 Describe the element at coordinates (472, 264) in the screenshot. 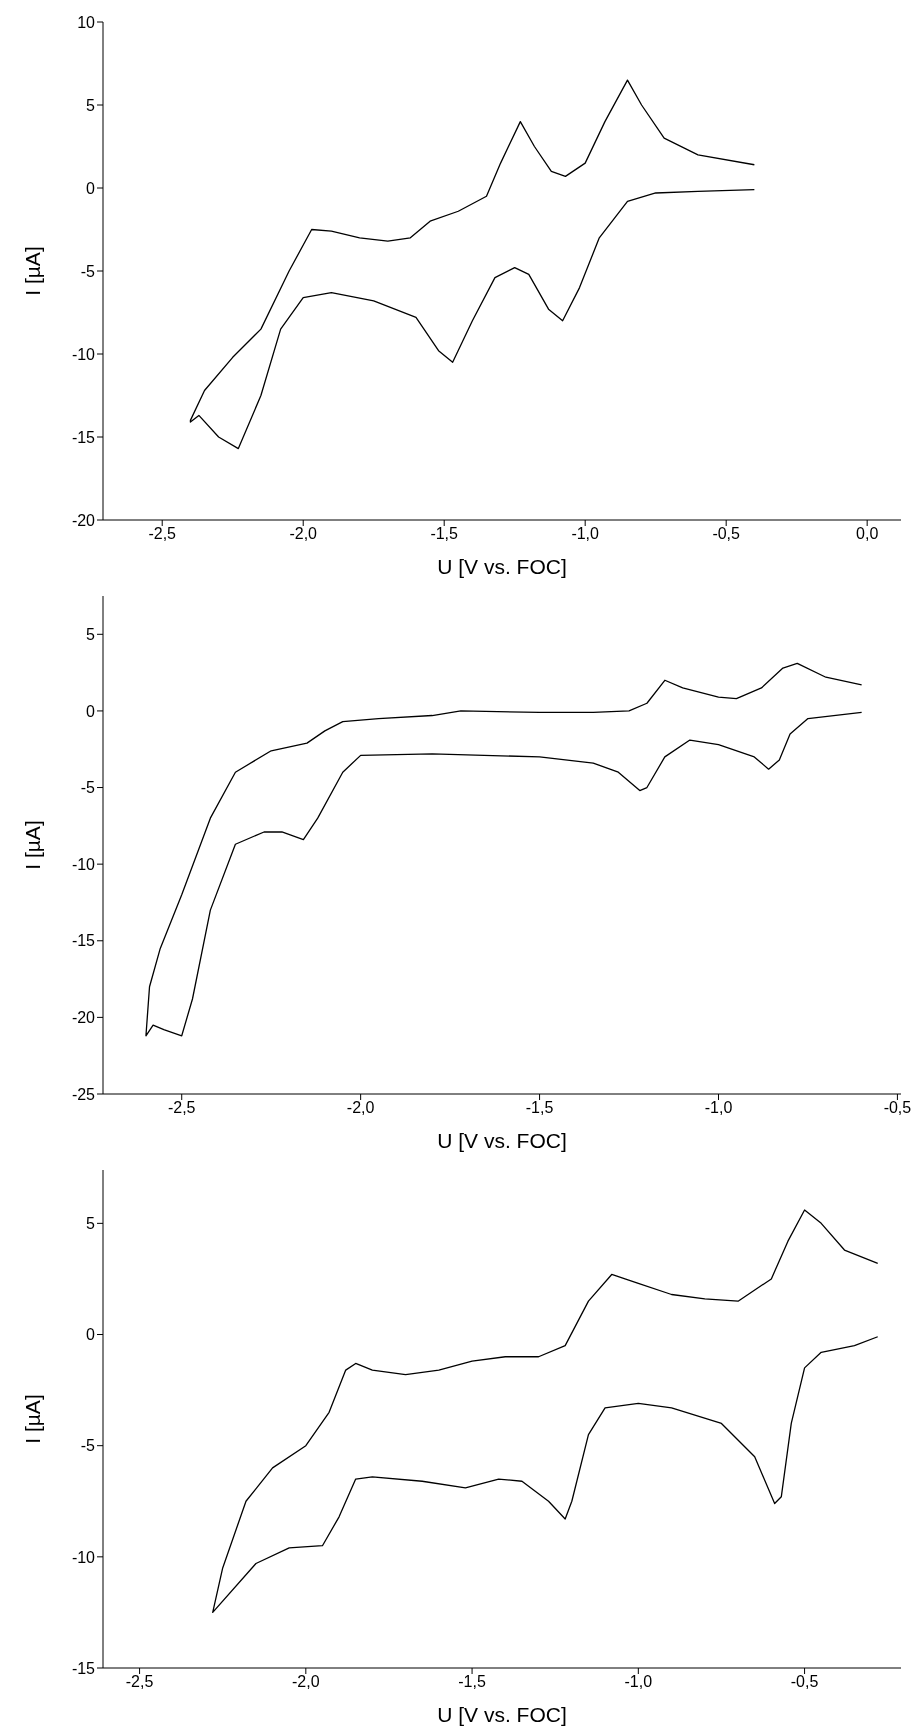

I see `line-series` at that location.